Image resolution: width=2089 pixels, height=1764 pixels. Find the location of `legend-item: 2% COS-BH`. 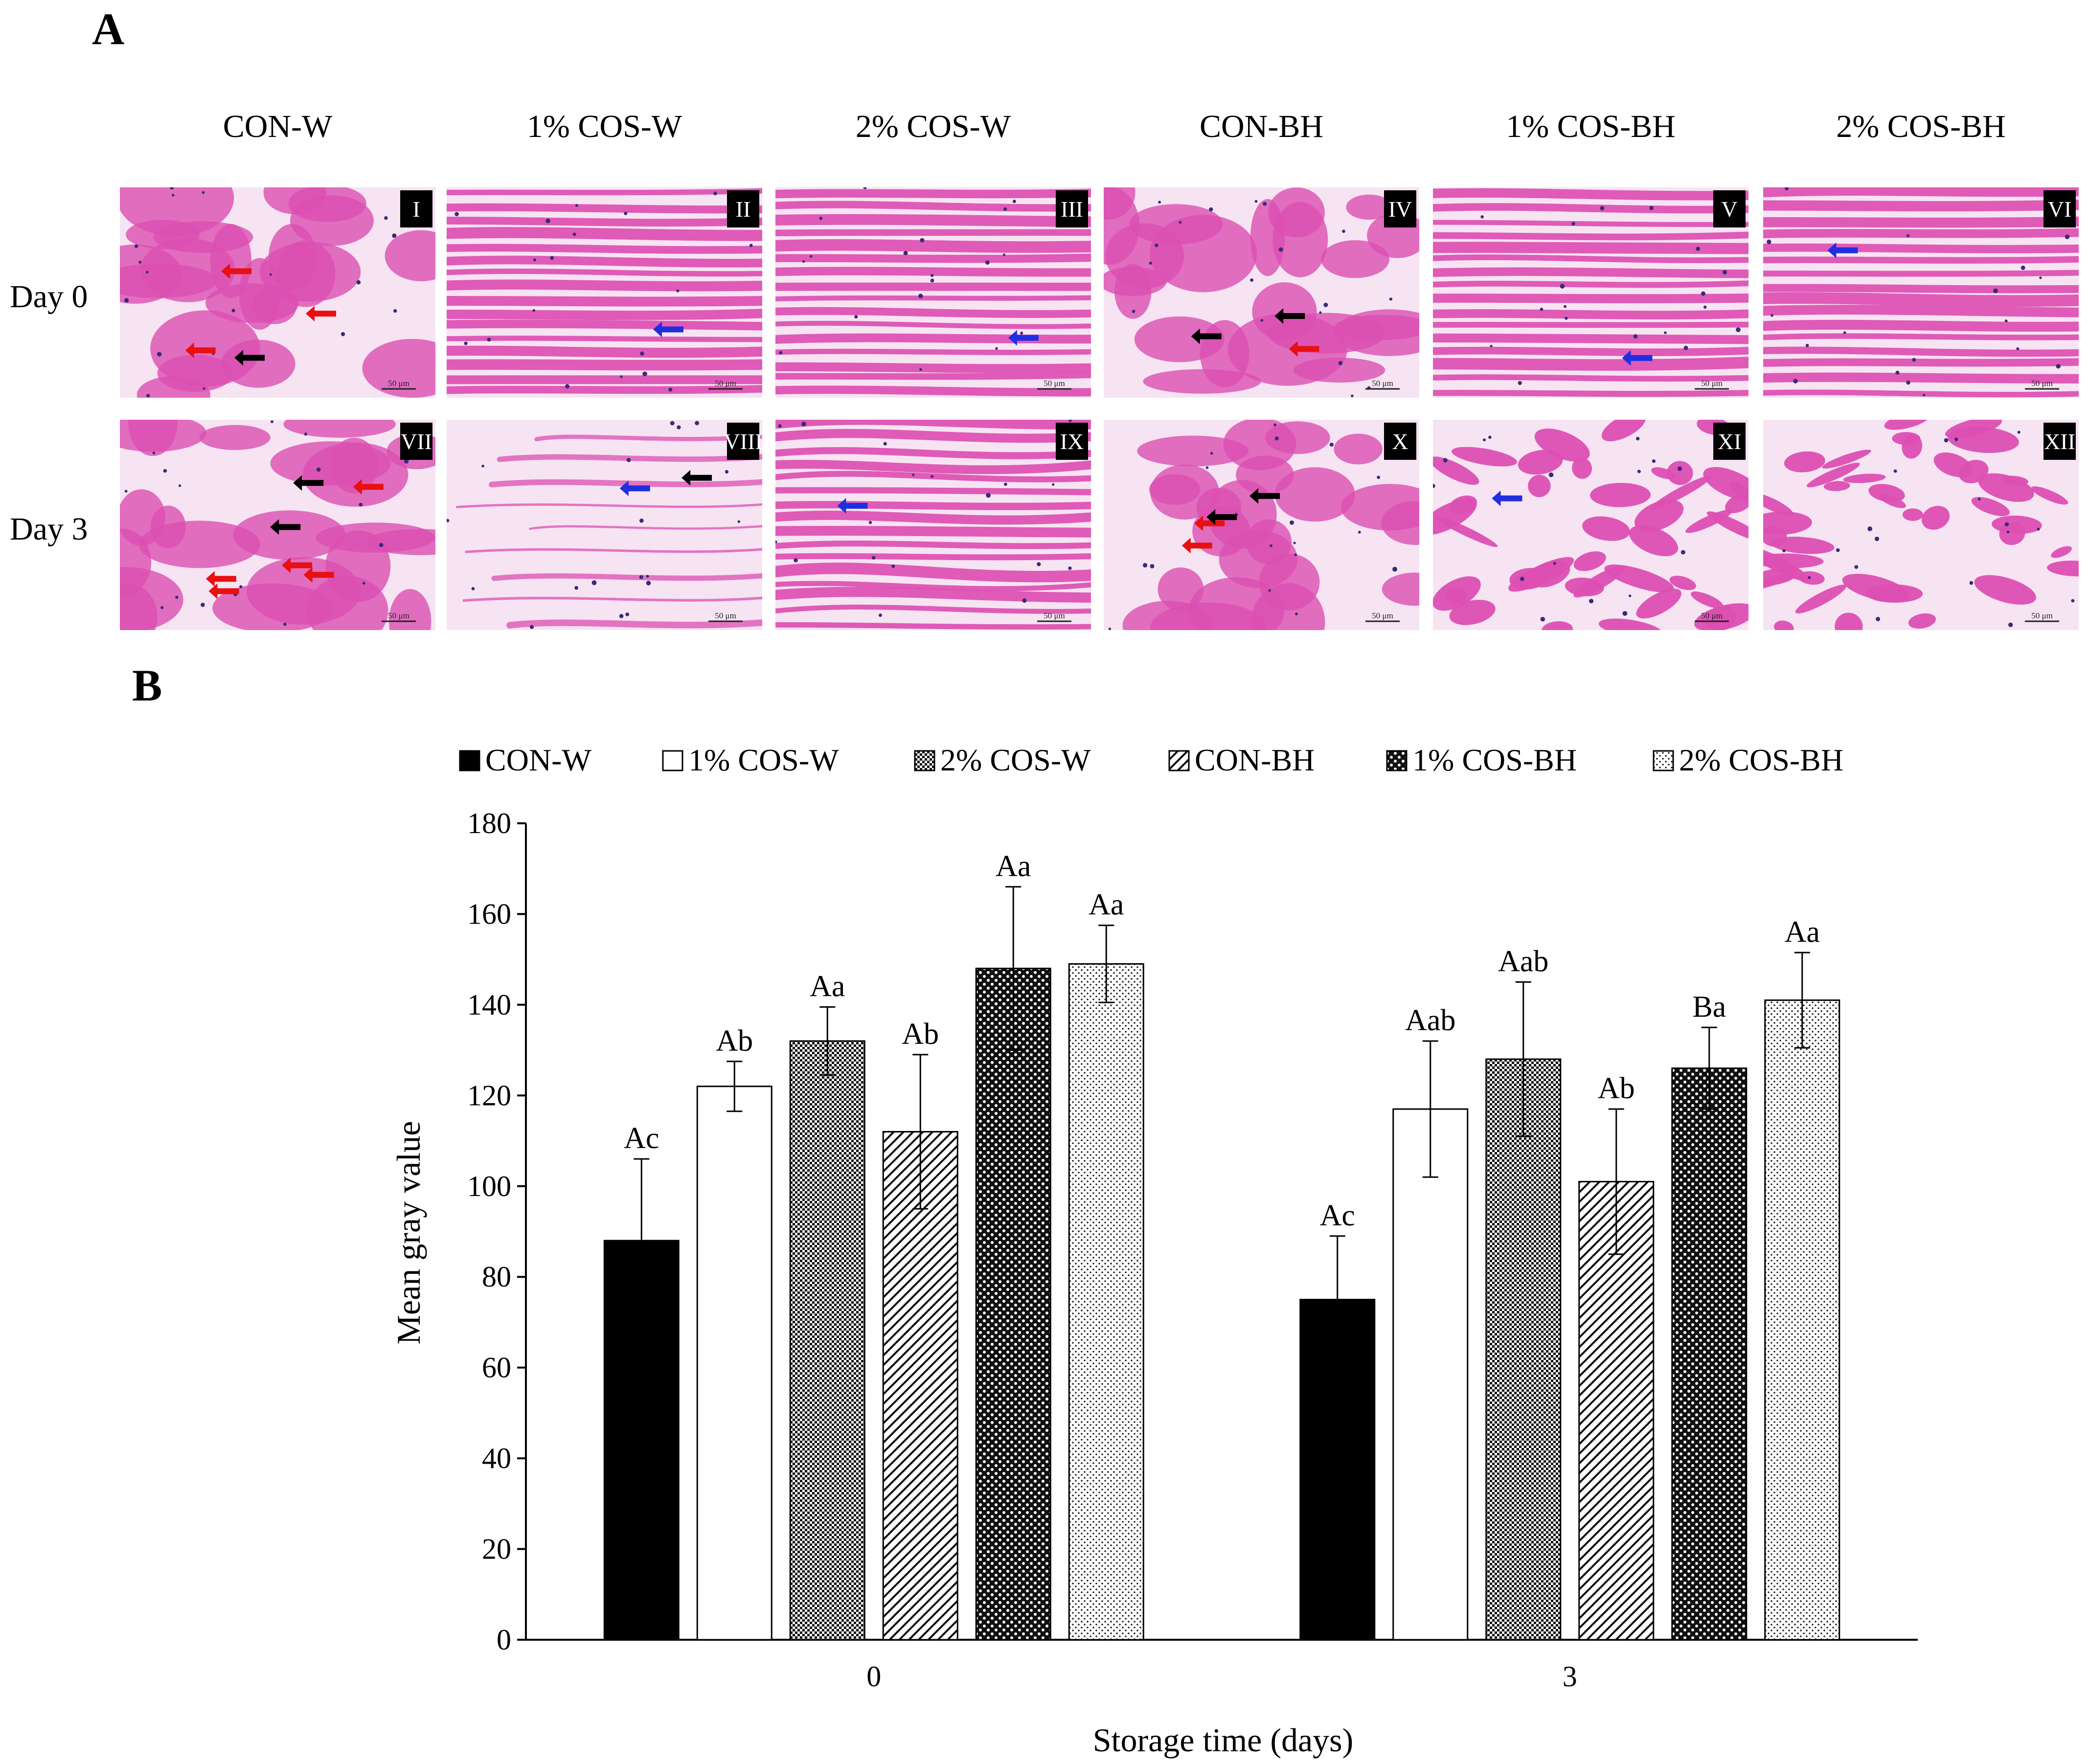

legend-item: 2% COS-BH is located at coordinates (1748, 760).